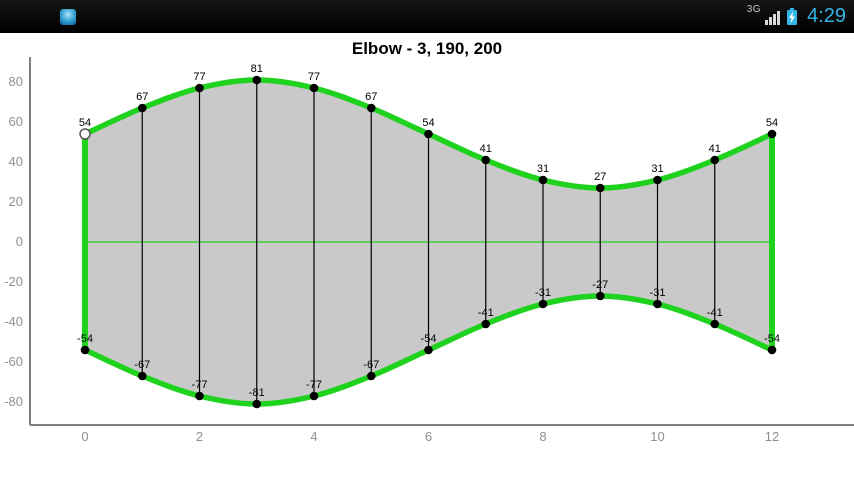 The image size is (854, 480). Describe the element at coordinates (428, 436) in the screenshot. I see `x-tick-label: 6` at that location.